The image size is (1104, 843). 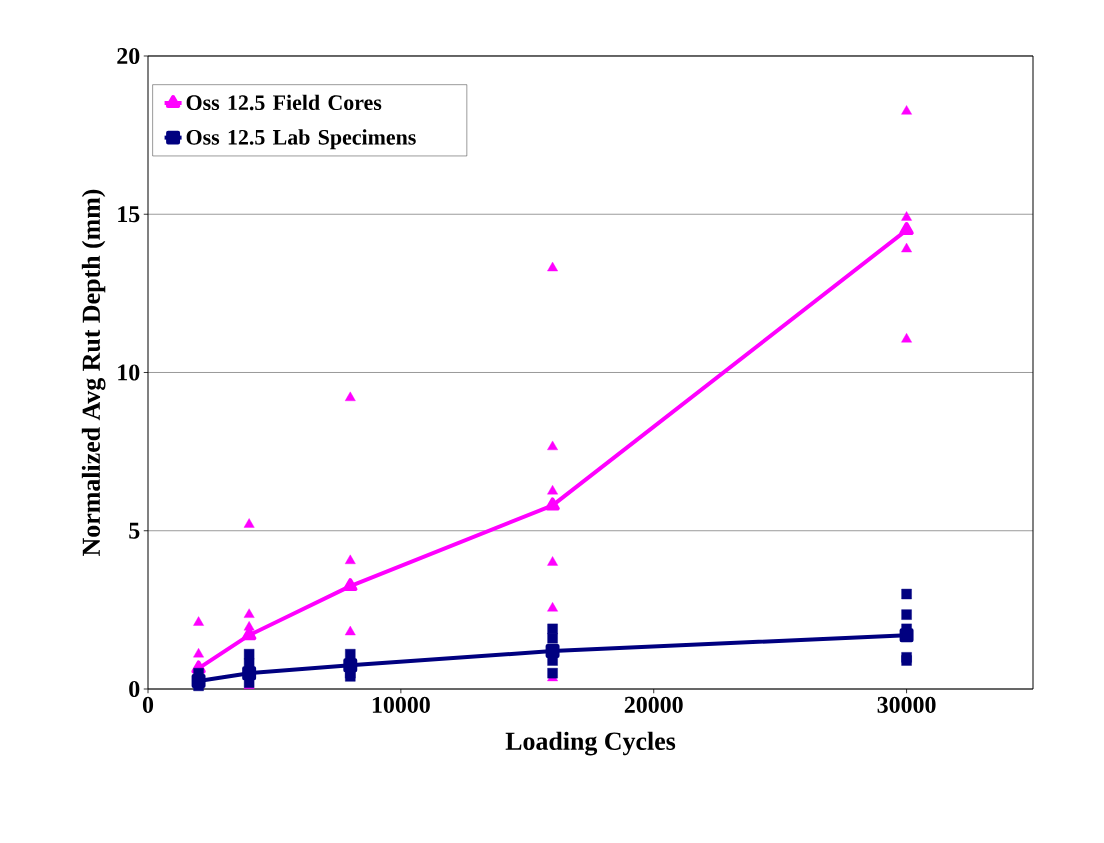 I want to click on x-tick-label: 10000, so click(x=401, y=704).